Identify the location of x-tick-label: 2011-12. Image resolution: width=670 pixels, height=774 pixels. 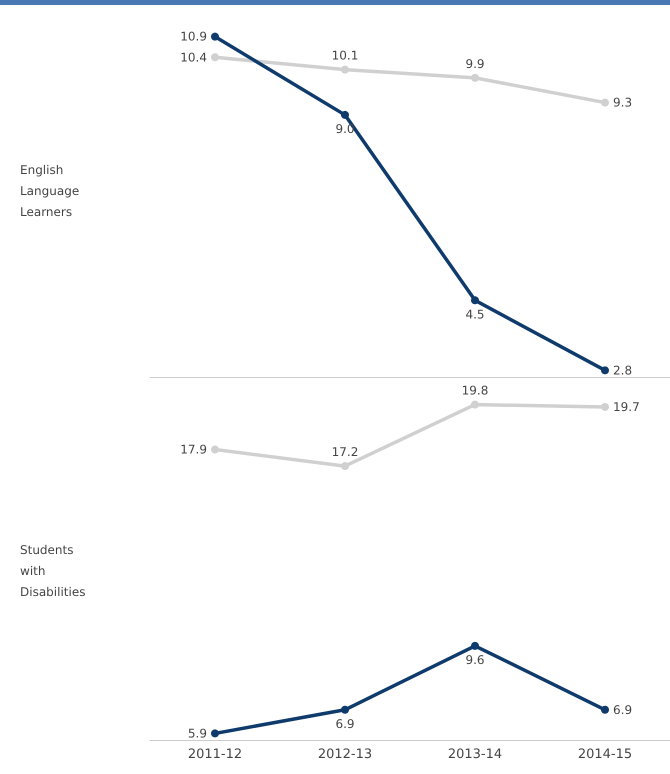
(215, 754).